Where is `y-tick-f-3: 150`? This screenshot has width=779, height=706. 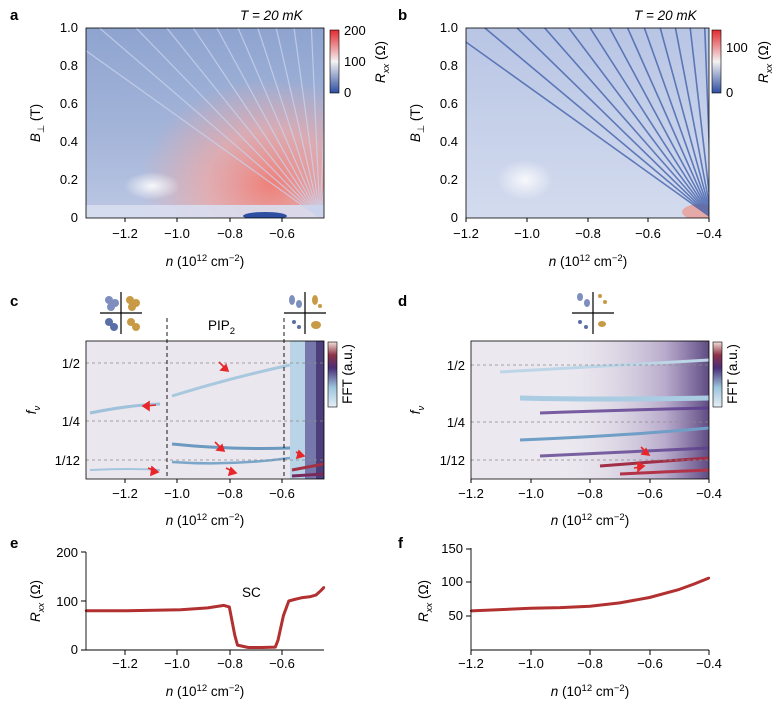 y-tick-f-3: 150 is located at coordinates (452, 548).